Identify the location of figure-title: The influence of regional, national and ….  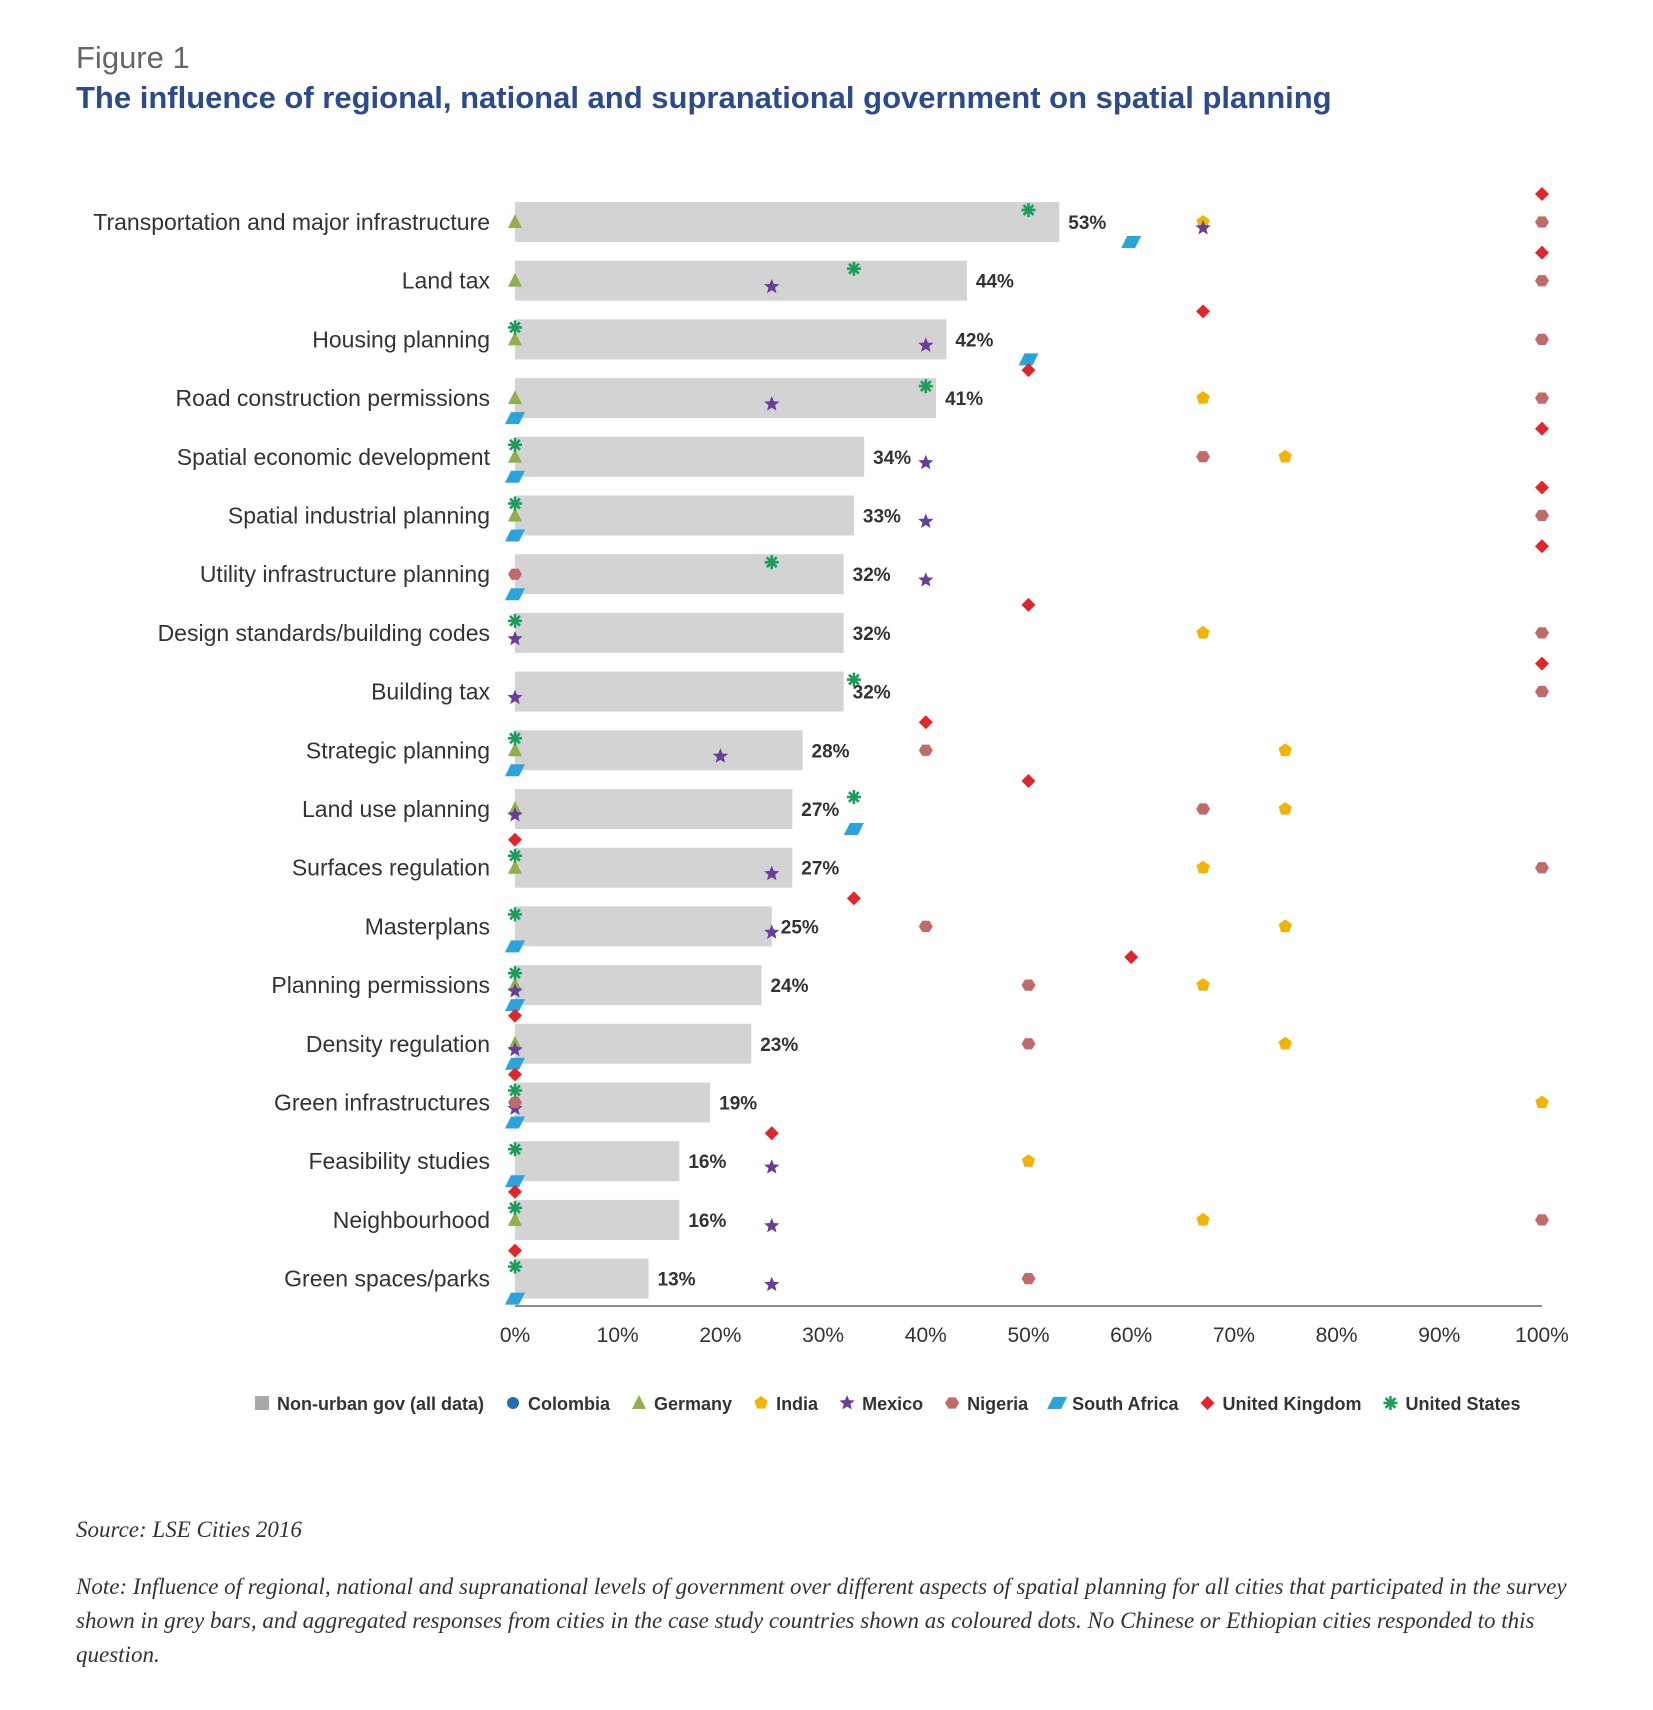
(704, 97).